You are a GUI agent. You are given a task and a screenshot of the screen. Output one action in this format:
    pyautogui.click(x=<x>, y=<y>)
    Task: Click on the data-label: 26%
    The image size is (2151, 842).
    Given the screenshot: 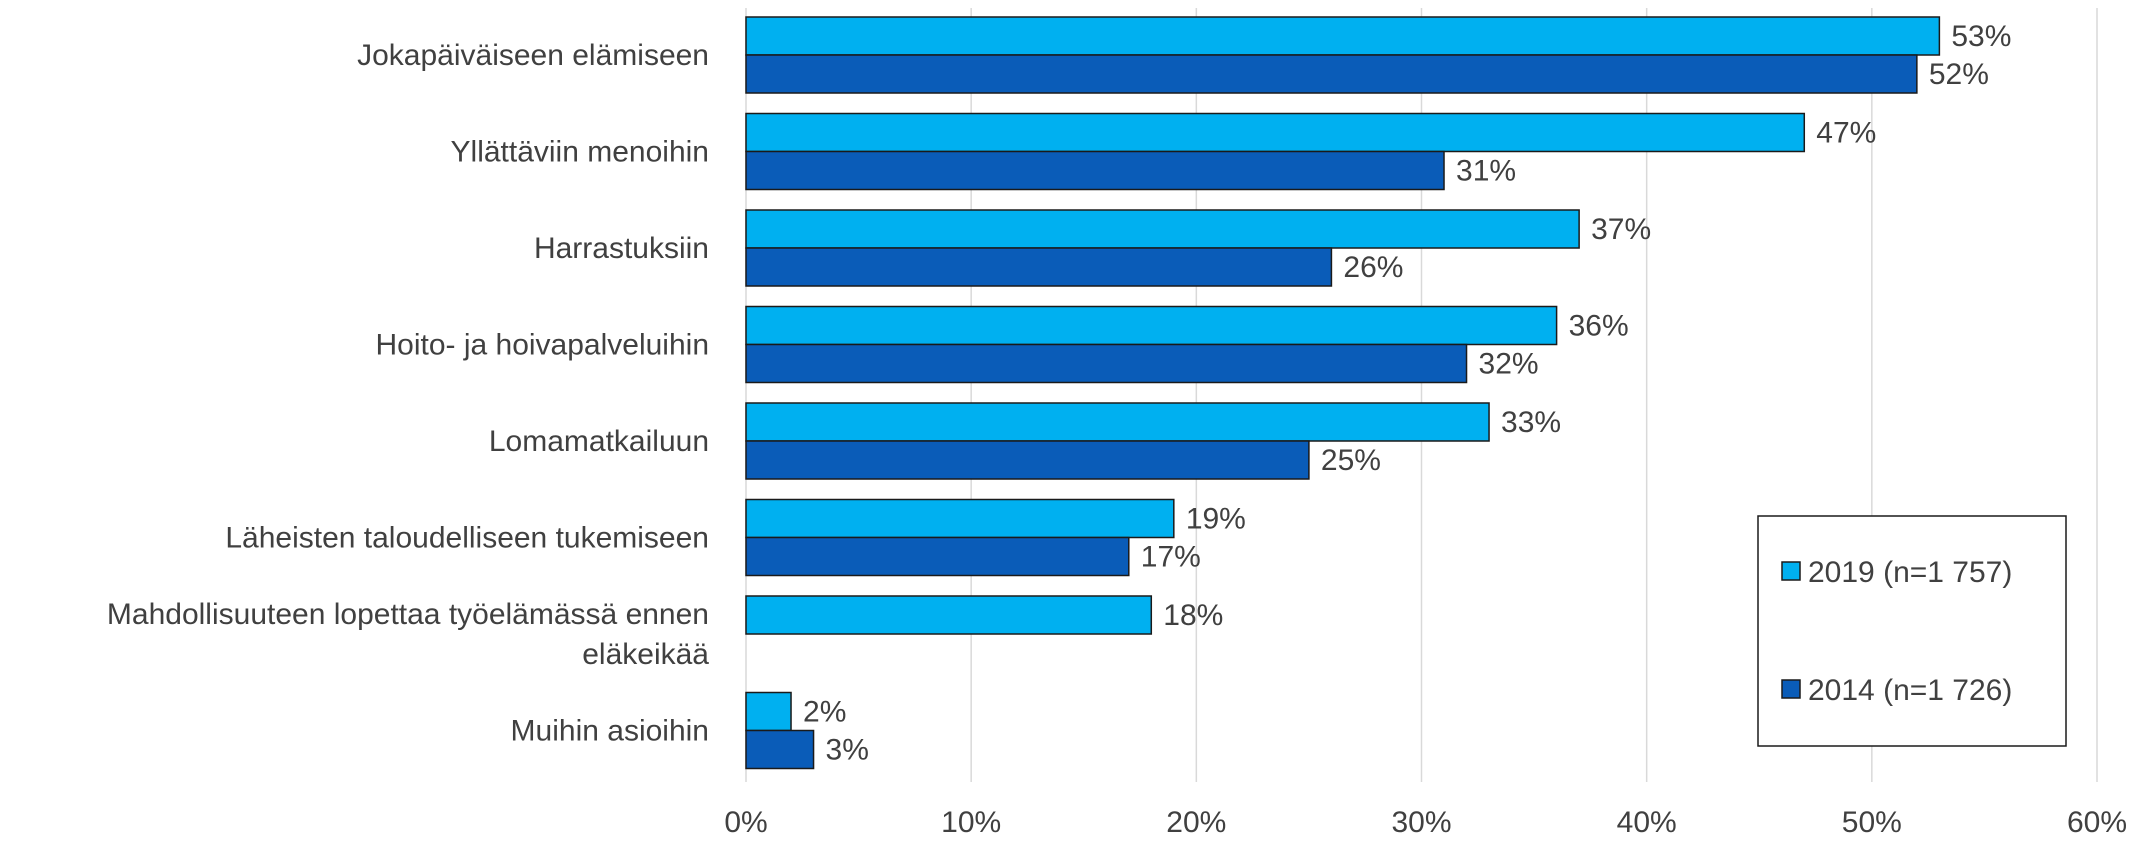 What is the action you would take?
    pyautogui.click(x=1373, y=267)
    